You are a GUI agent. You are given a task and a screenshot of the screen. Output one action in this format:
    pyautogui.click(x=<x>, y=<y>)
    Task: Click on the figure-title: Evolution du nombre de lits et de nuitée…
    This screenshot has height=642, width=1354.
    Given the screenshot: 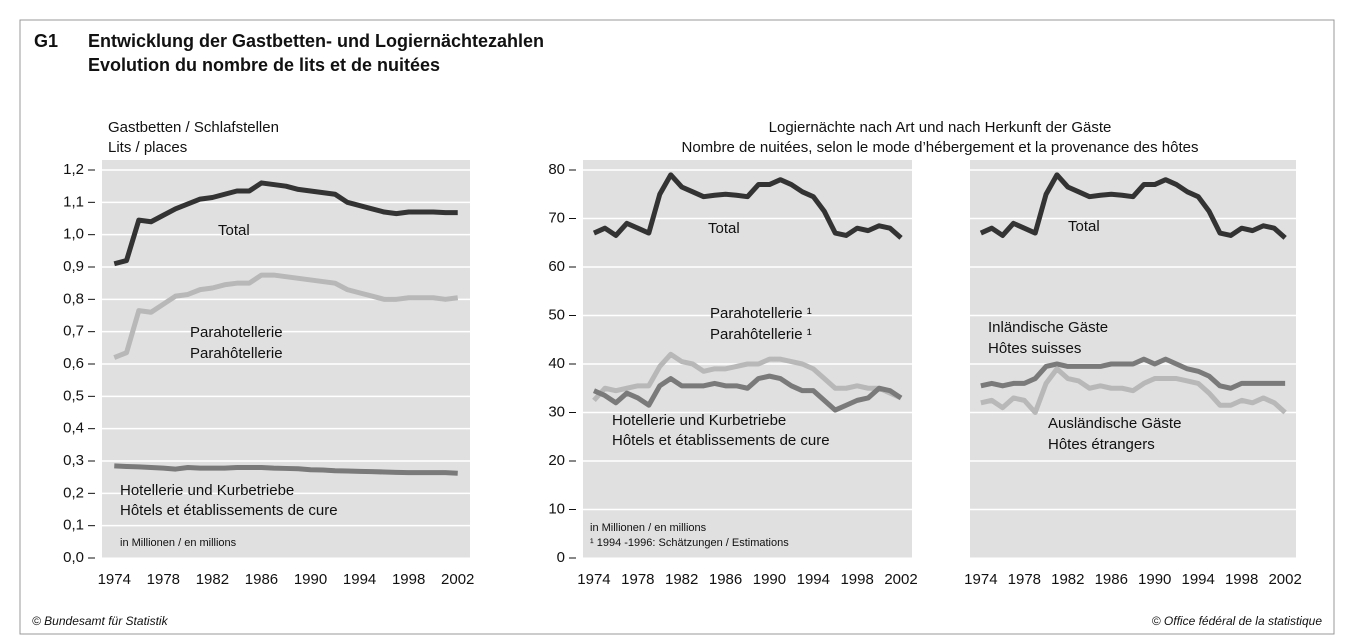 What is the action you would take?
    pyautogui.click(x=264, y=65)
    